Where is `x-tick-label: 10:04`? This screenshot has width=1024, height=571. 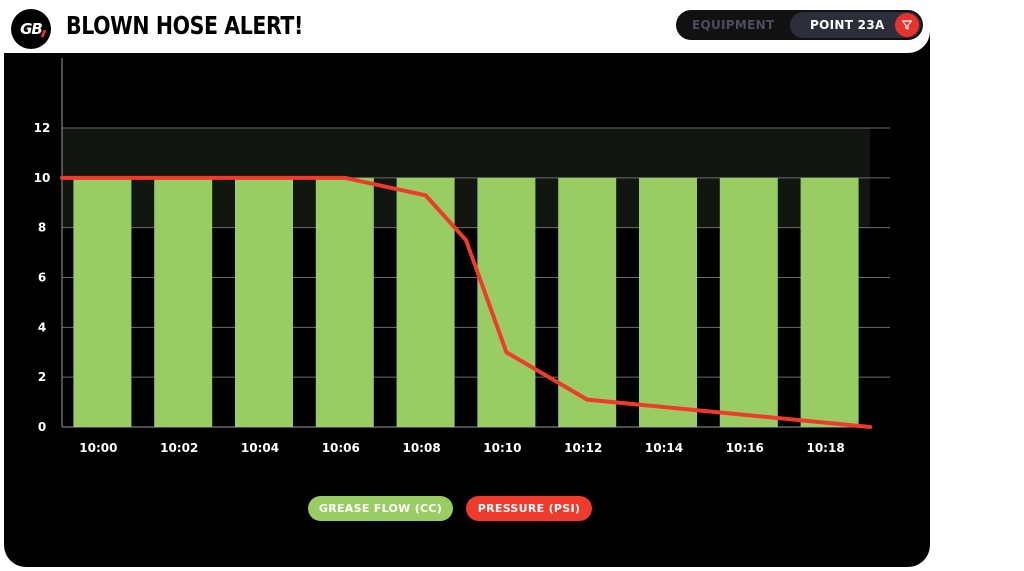
x-tick-label: 10:04 is located at coordinates (260, 448).